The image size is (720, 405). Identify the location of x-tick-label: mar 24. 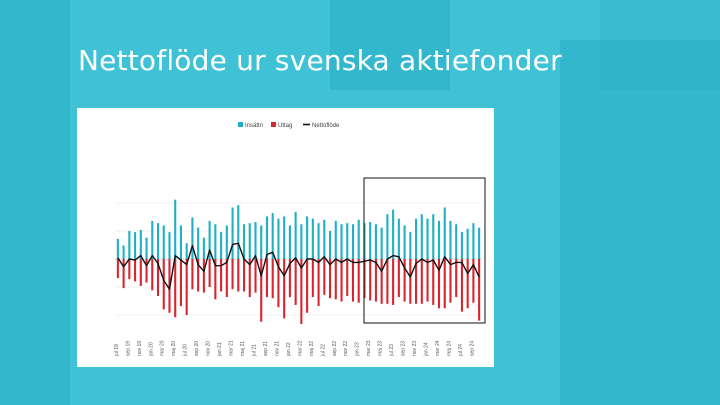
(438, 348).